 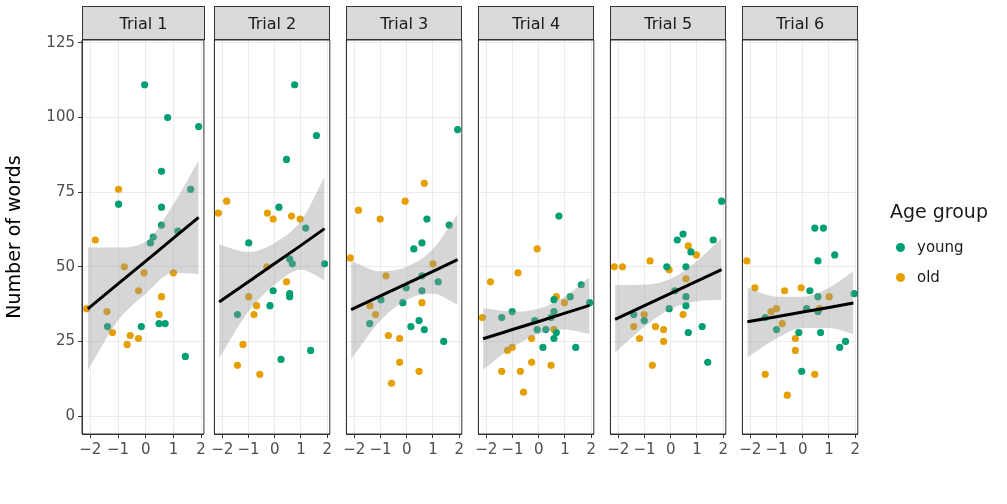 I want to click on chart-title: Trial 5, so click(x=668, y=23).